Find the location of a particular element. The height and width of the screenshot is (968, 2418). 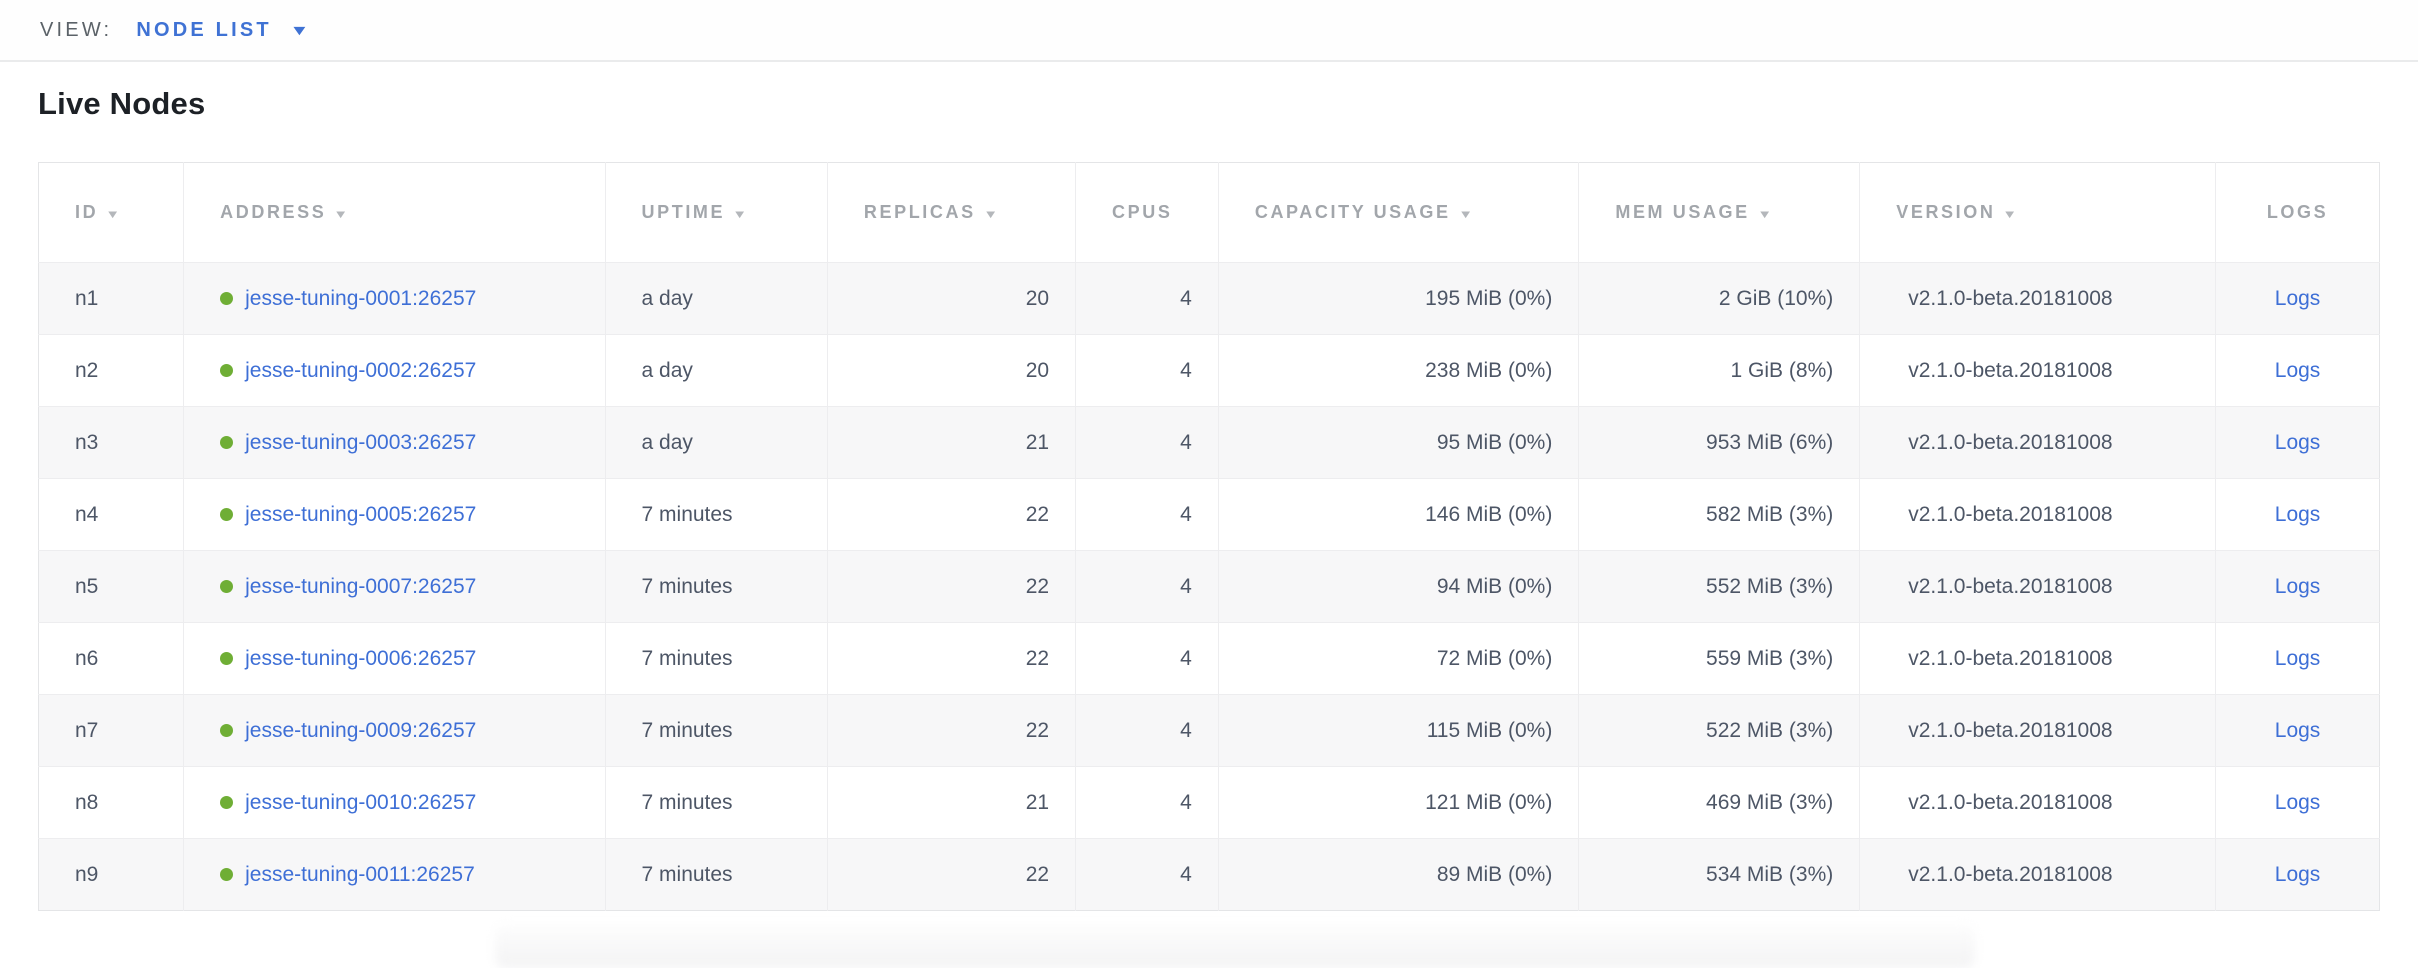

node-address-cell: jesse-tuning-0010:26257 is located at coordinates (394, 802).